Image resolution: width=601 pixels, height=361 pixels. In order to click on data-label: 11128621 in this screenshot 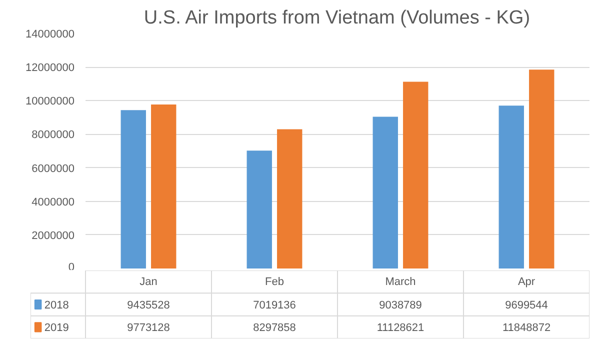, I will do `click(400, 328)`.